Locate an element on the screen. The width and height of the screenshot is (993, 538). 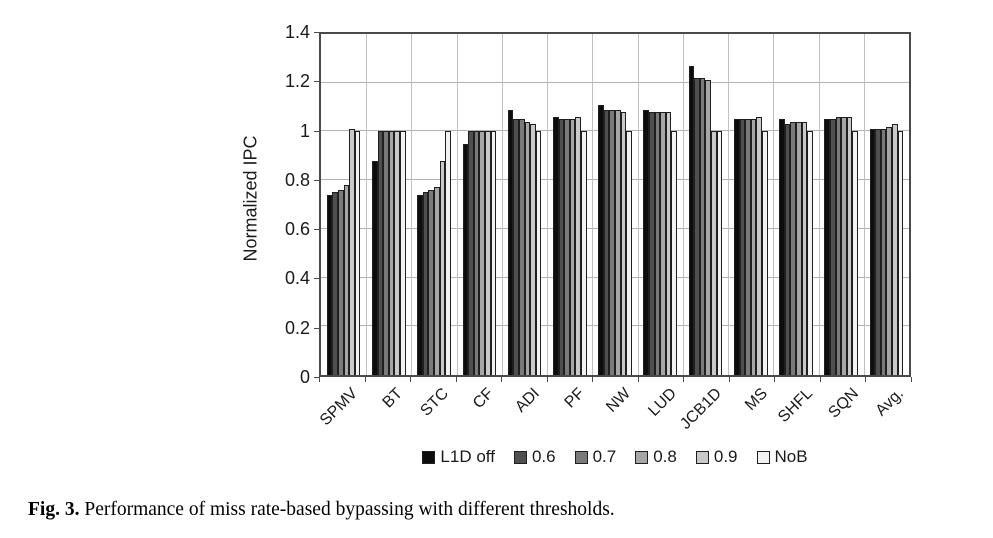
bar-group-sqn is located at coordinates (841, 204).